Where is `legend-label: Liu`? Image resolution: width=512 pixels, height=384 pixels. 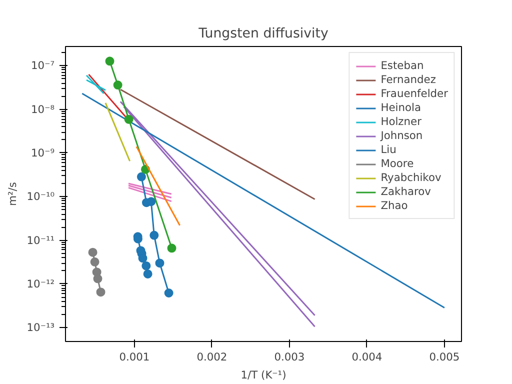
legend-label: Liu is located at coordinates (389, 149).